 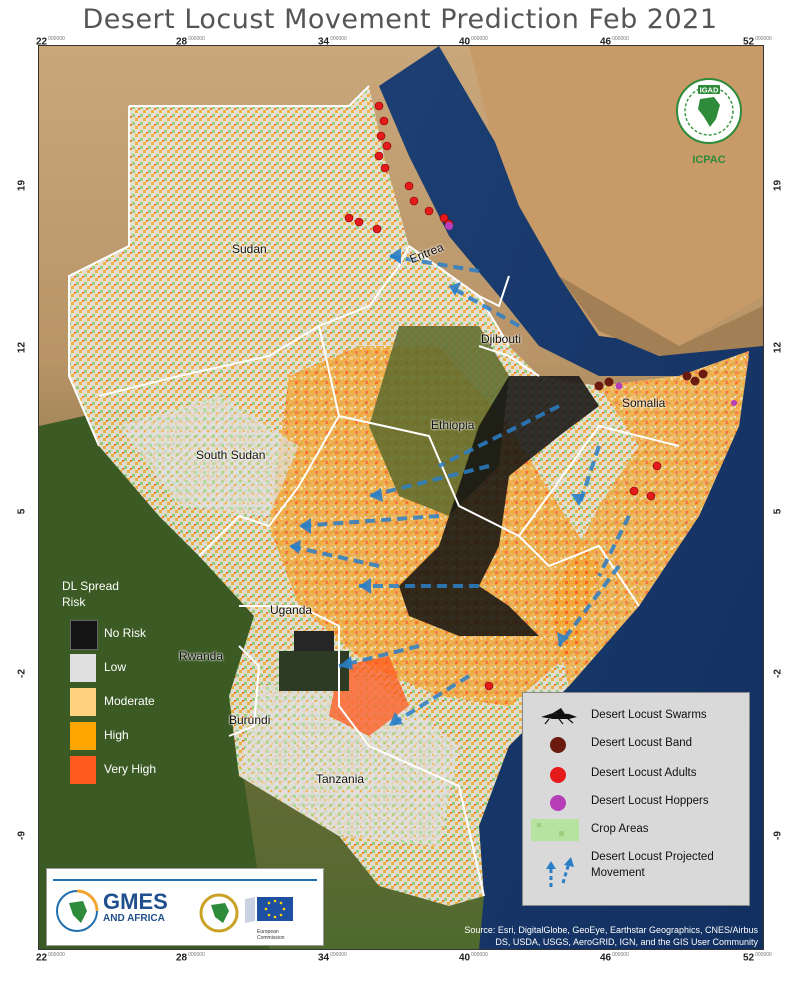 What do you see at coordinates (636, 717) in the screenshot?
I see `legend-item-swarms: Desert Locust Swarms` at bounding box center [636, 717].